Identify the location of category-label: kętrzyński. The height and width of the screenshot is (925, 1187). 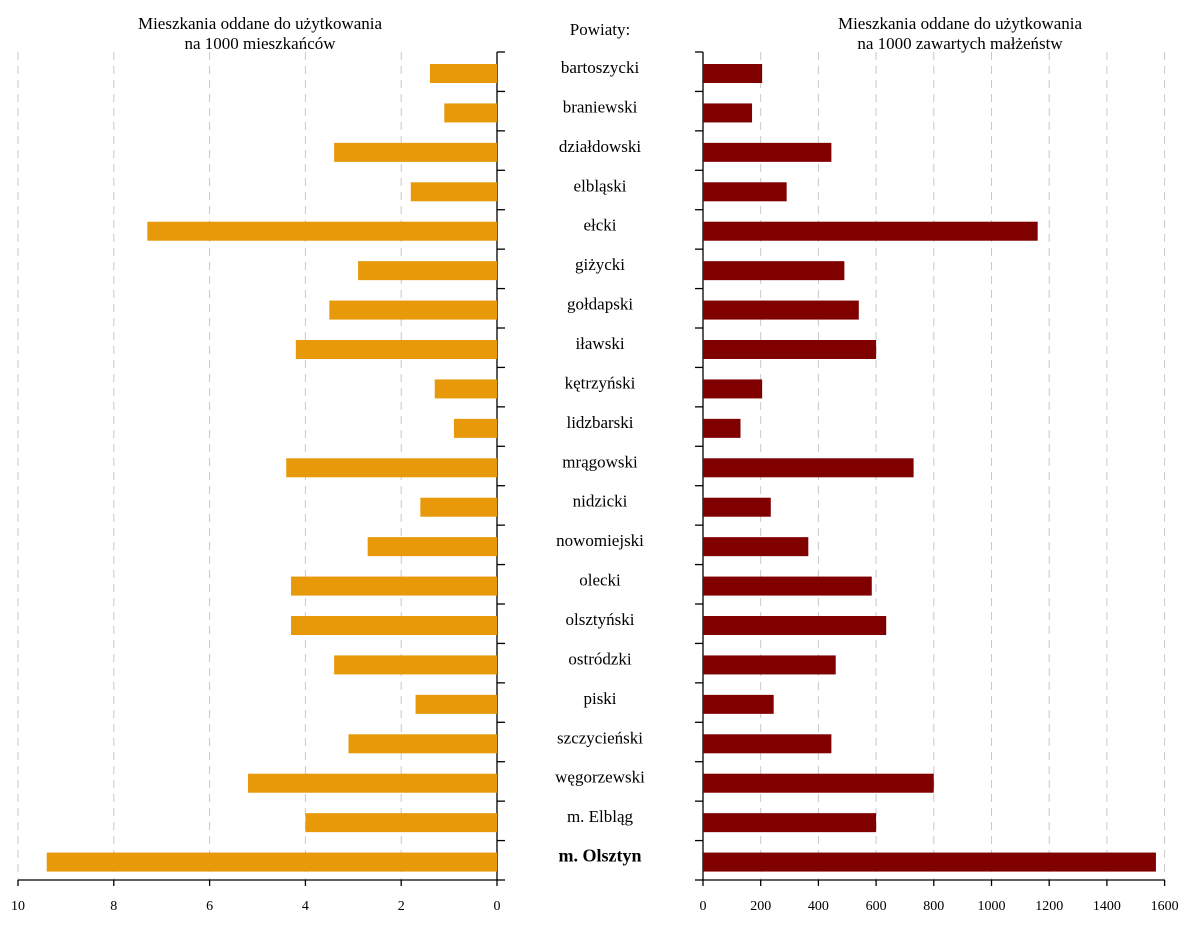
(600, 382).